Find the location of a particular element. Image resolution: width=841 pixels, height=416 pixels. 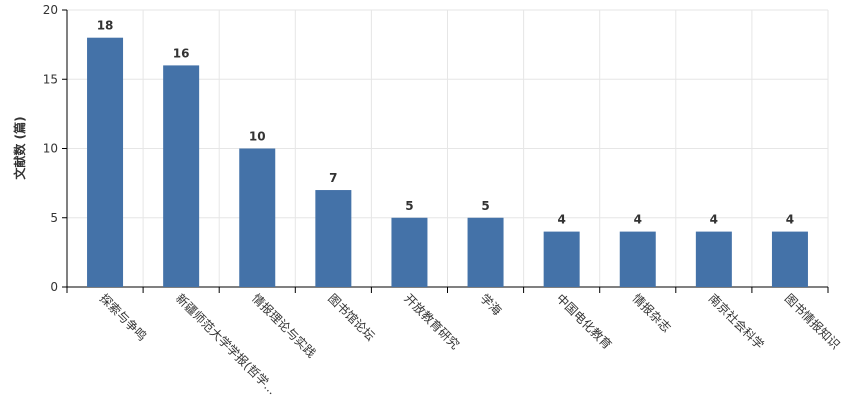

y-tick-label: 20 is located at coordinates (50, 10).